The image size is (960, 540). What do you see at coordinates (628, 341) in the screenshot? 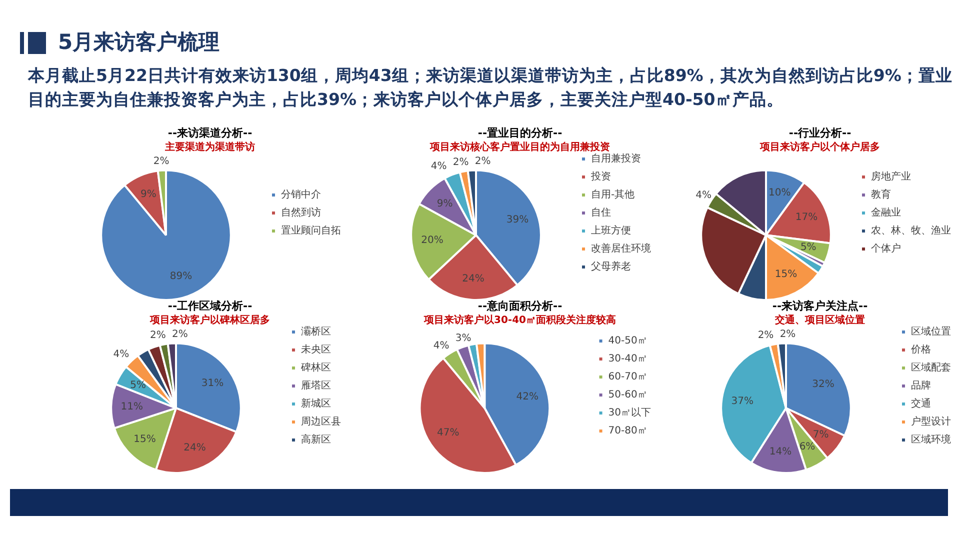
I see `legend-label: 40-50㎡` at bounding box center [628, 341].